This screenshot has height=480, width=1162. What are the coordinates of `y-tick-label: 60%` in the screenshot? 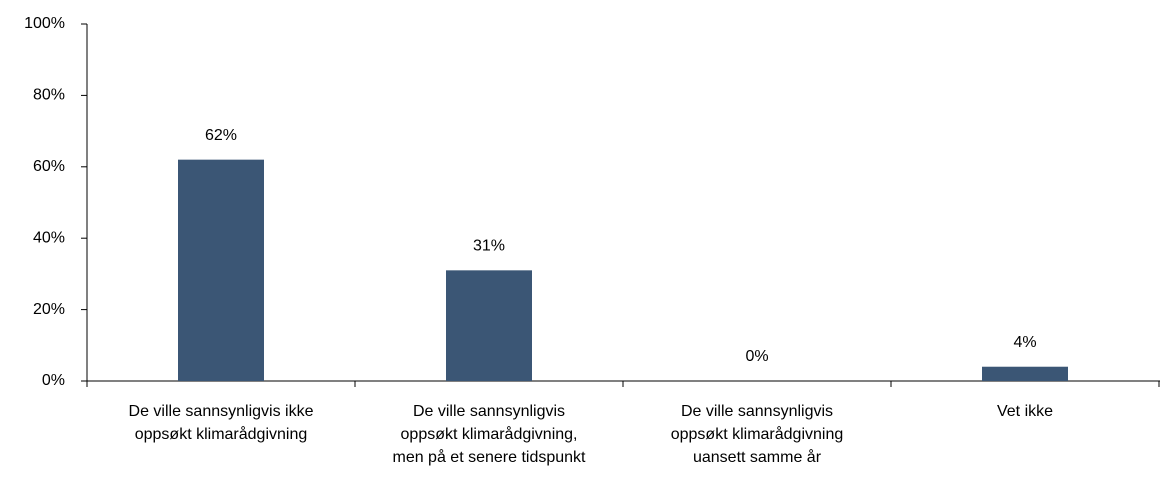 It's located at (49, 166).